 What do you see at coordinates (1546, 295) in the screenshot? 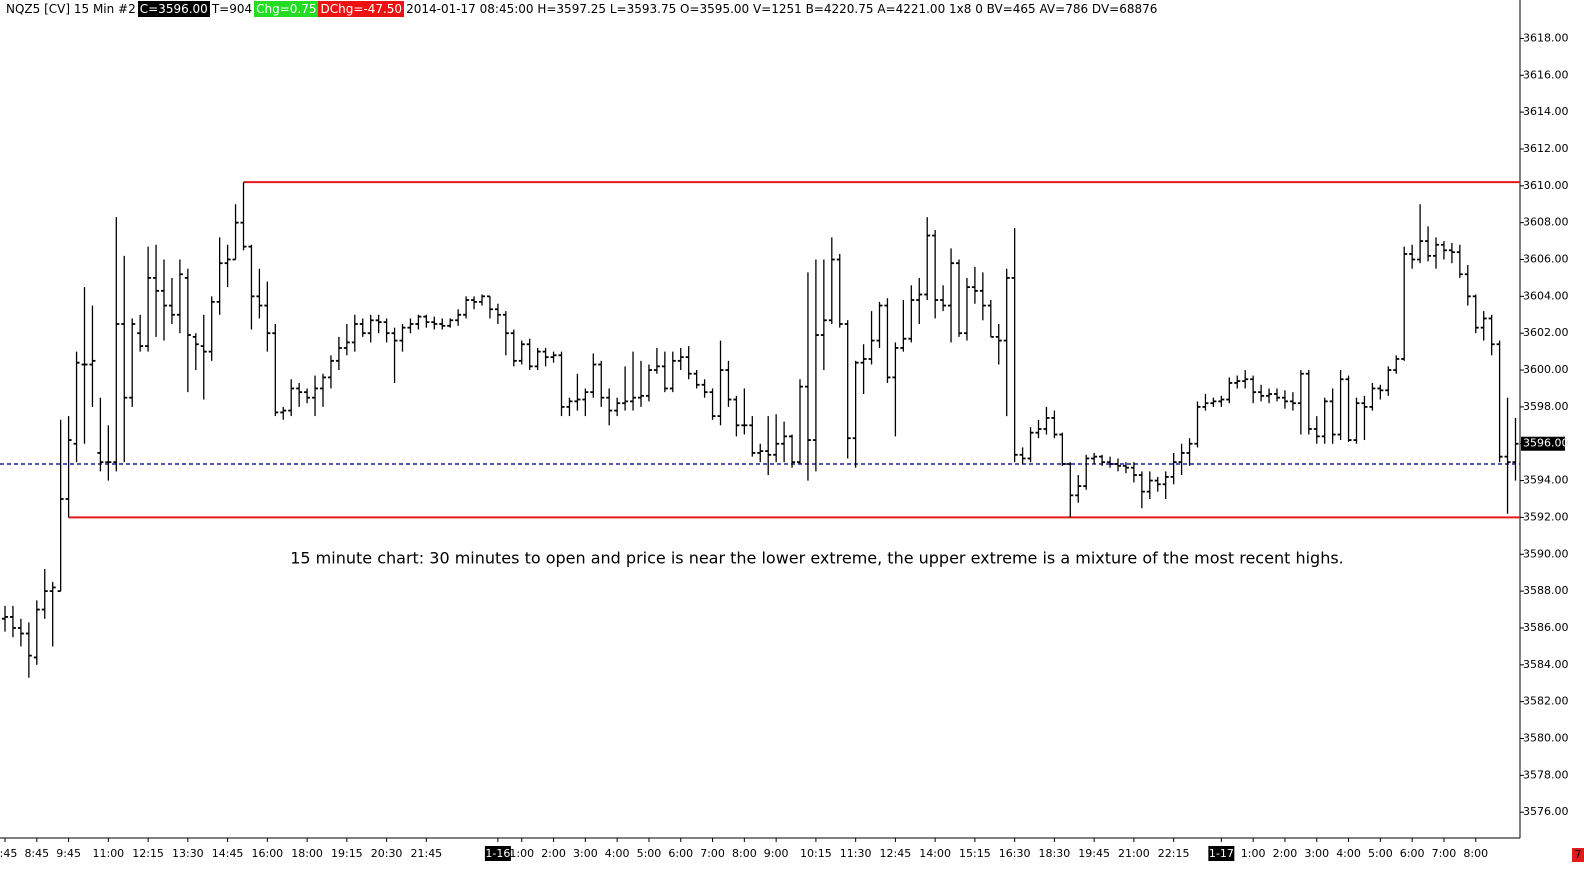
I see `y-tick-label: 3604.00` at bounding box center [1546, 295].